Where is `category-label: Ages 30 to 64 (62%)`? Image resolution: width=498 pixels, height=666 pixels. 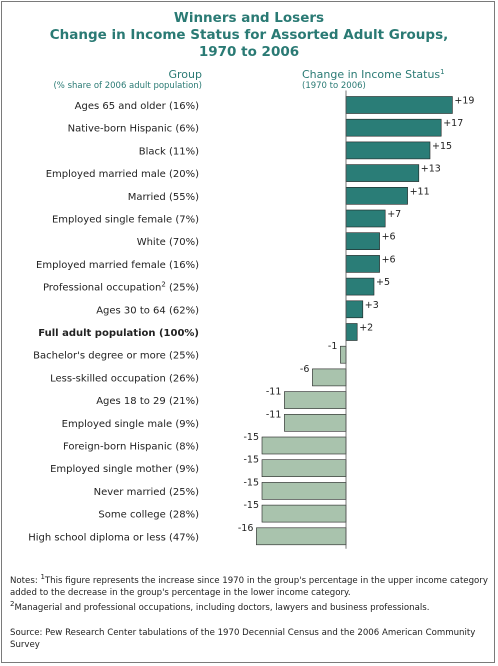
category-label: Ages 30 to 64 (62%) is located at coordinates (147, 310).